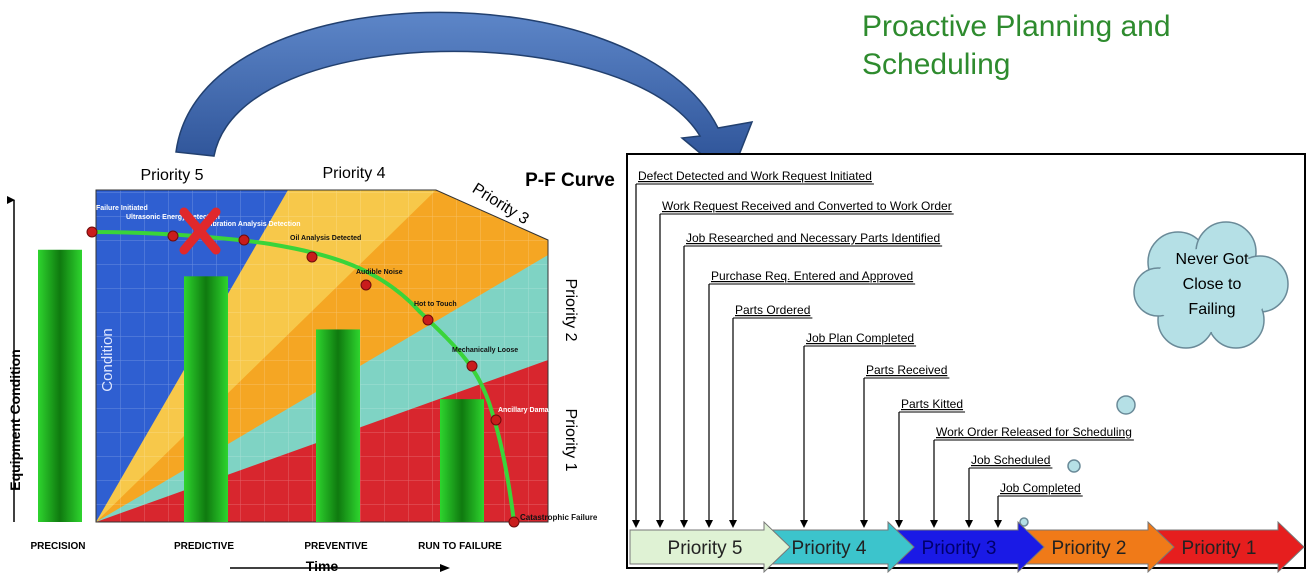  I want to click on work-step-label: Parts Received, so click(906, 370).